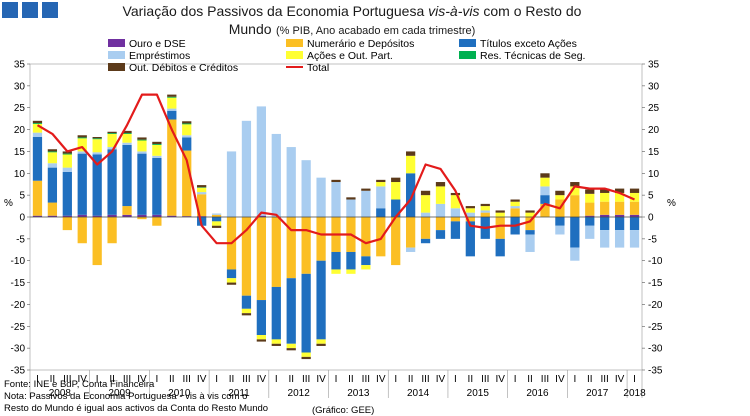 The image size is (750, 416). I want to click on y-tick-label-left: -35, so click(18, 371).